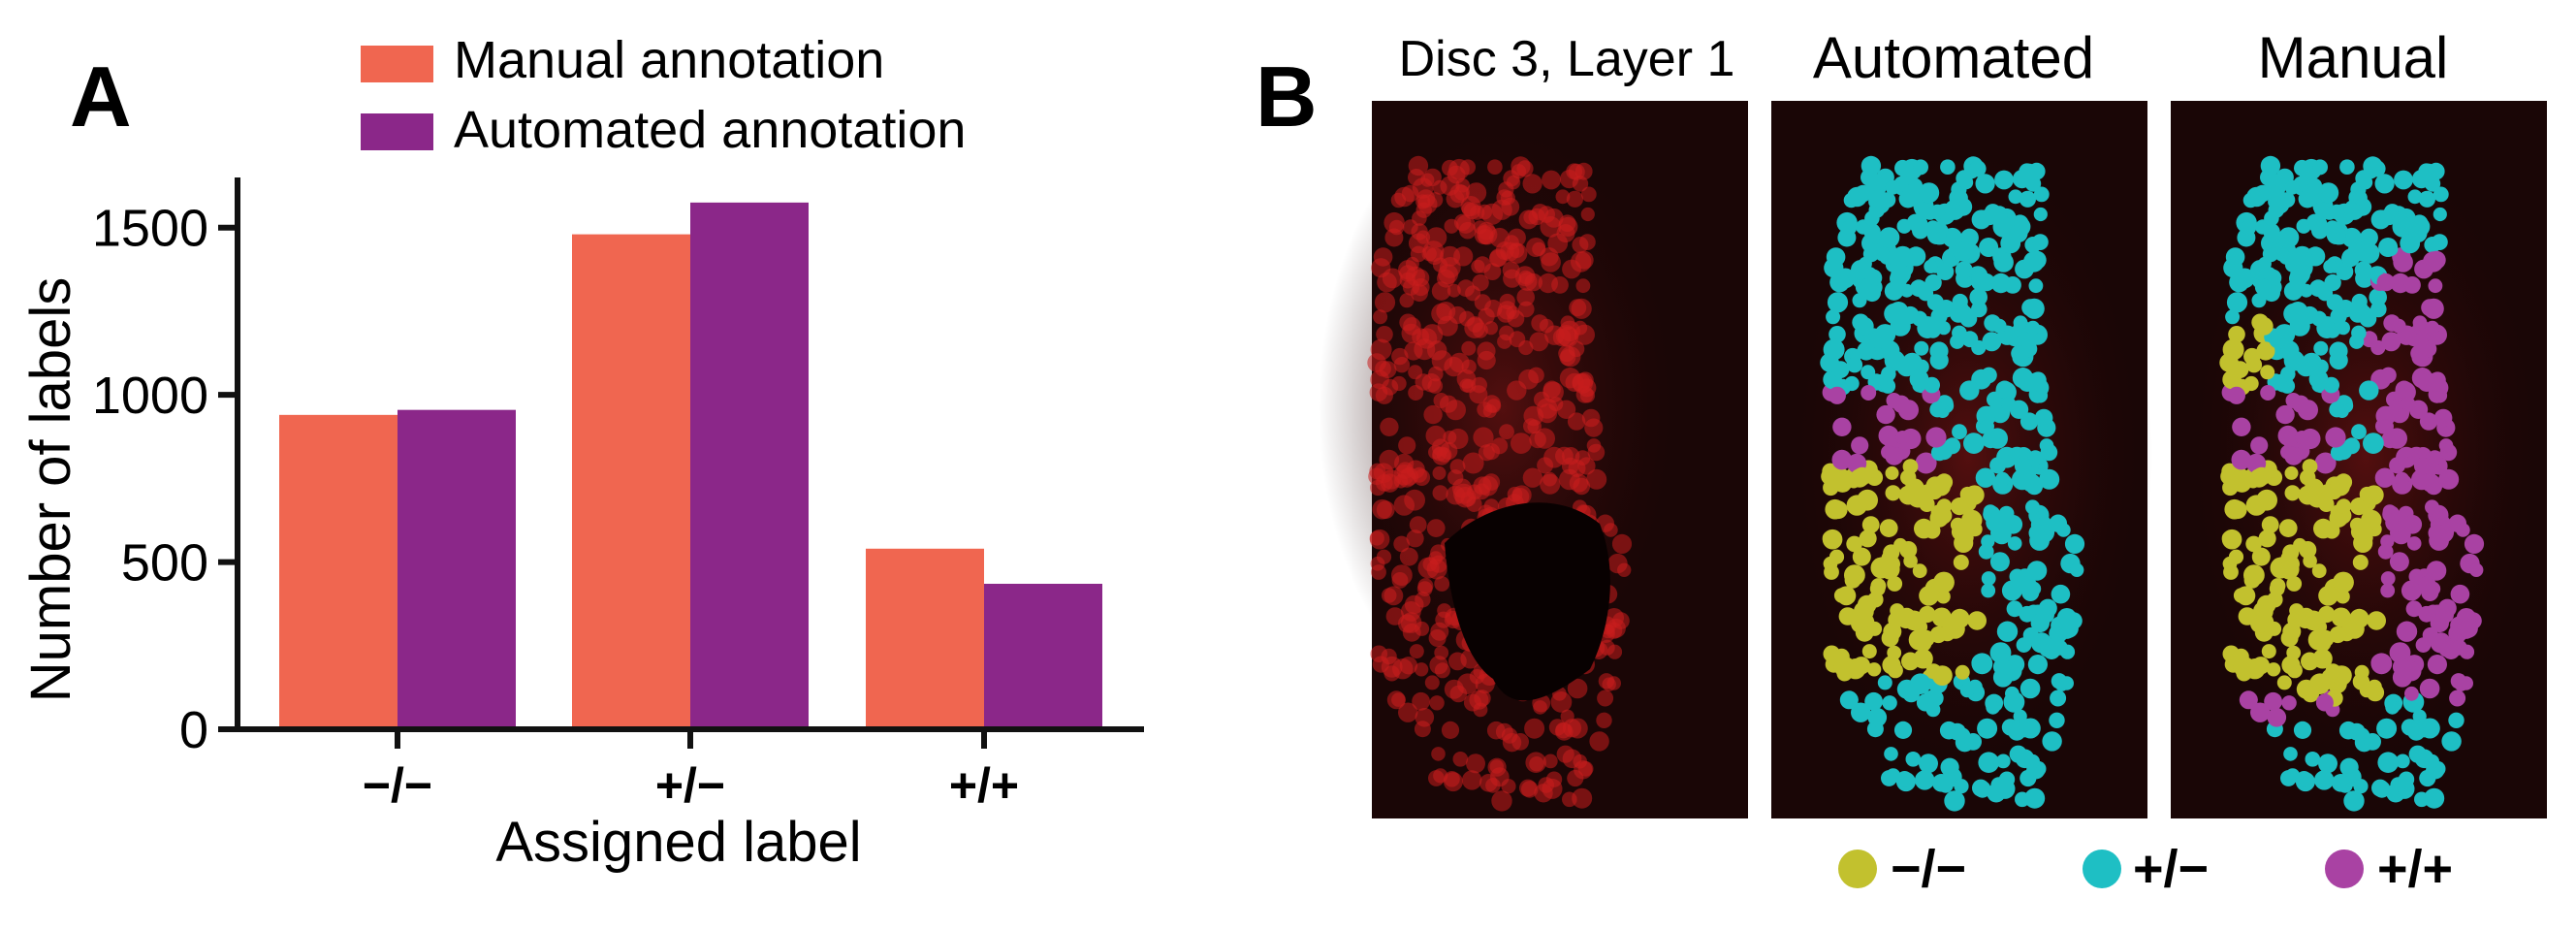 Image resolution: width=2576 pixels, height=930 pixels. I want to click on legend-dot-pos-pos, so click(2344, 869).